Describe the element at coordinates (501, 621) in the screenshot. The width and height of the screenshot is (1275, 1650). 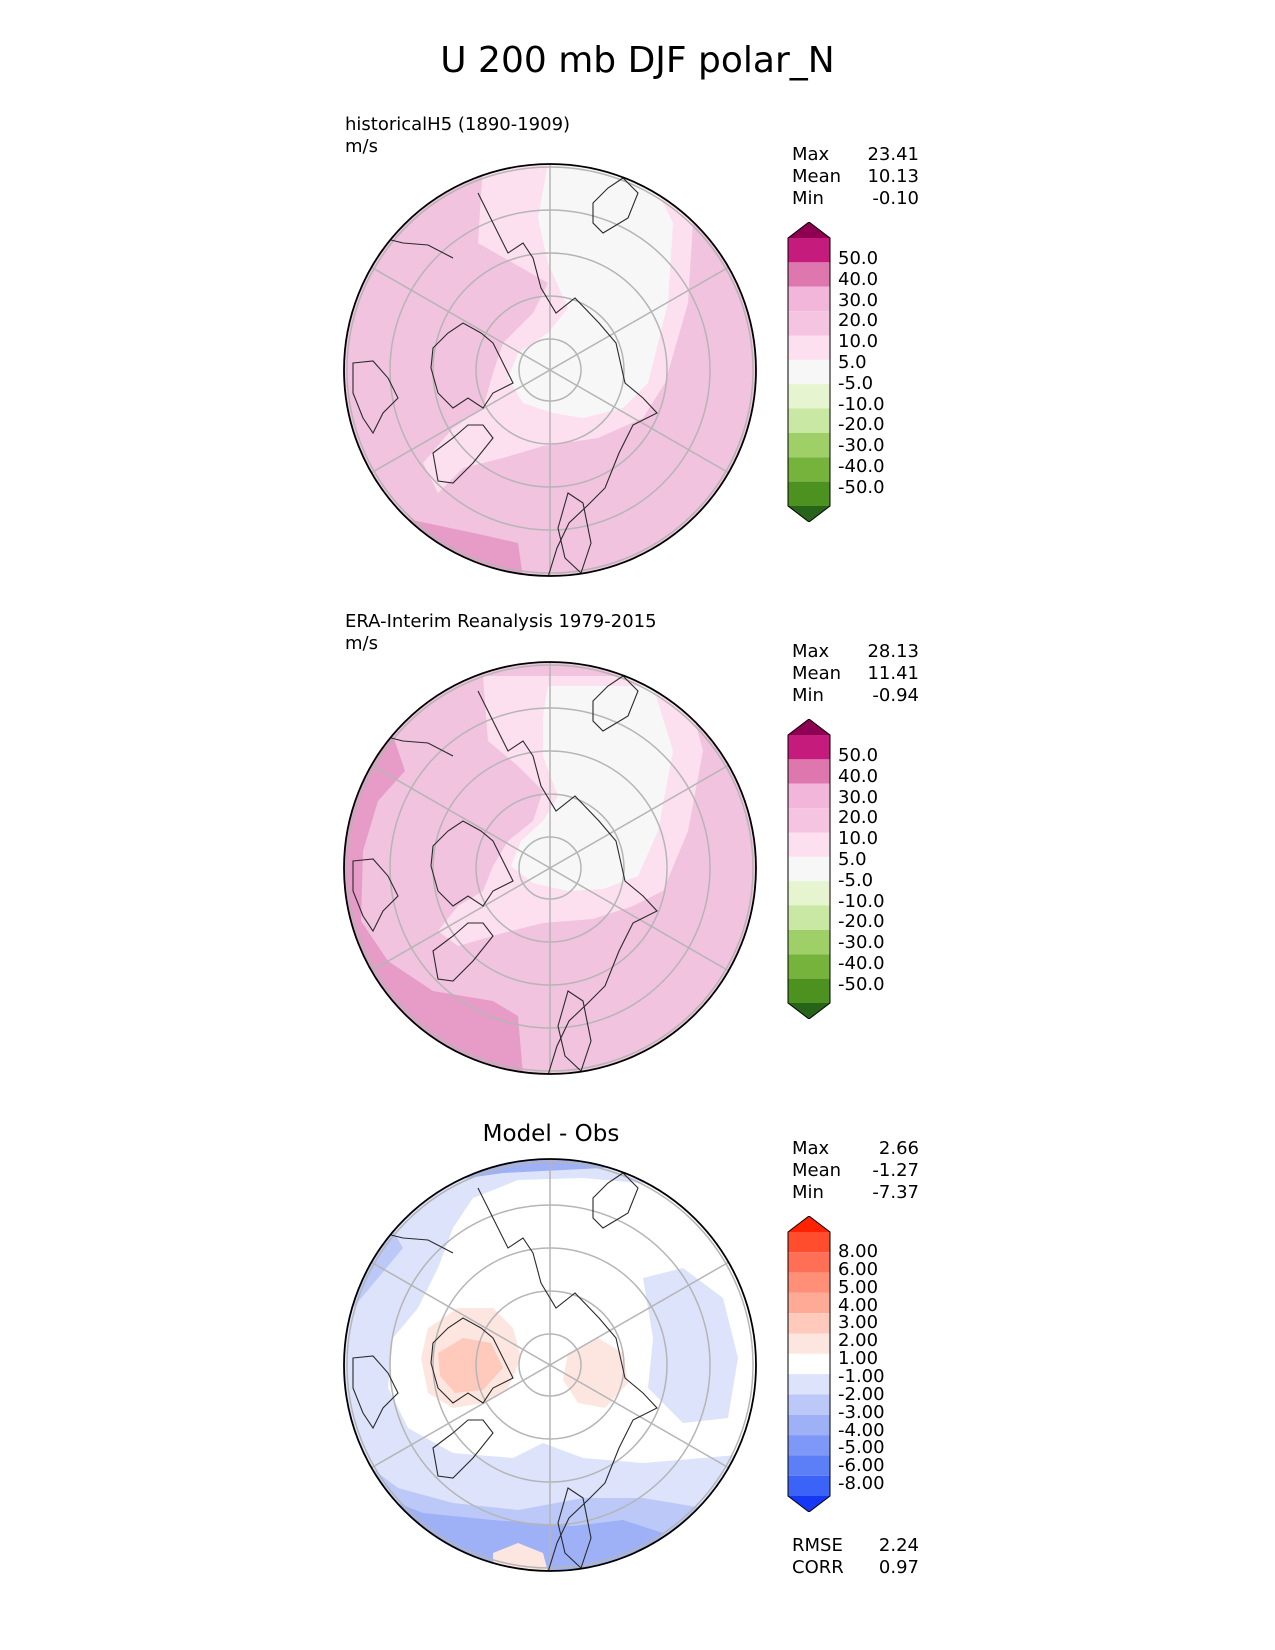
I see `panel-2-name: ERA-Interim Reanalysis 1979-2015` at that location.